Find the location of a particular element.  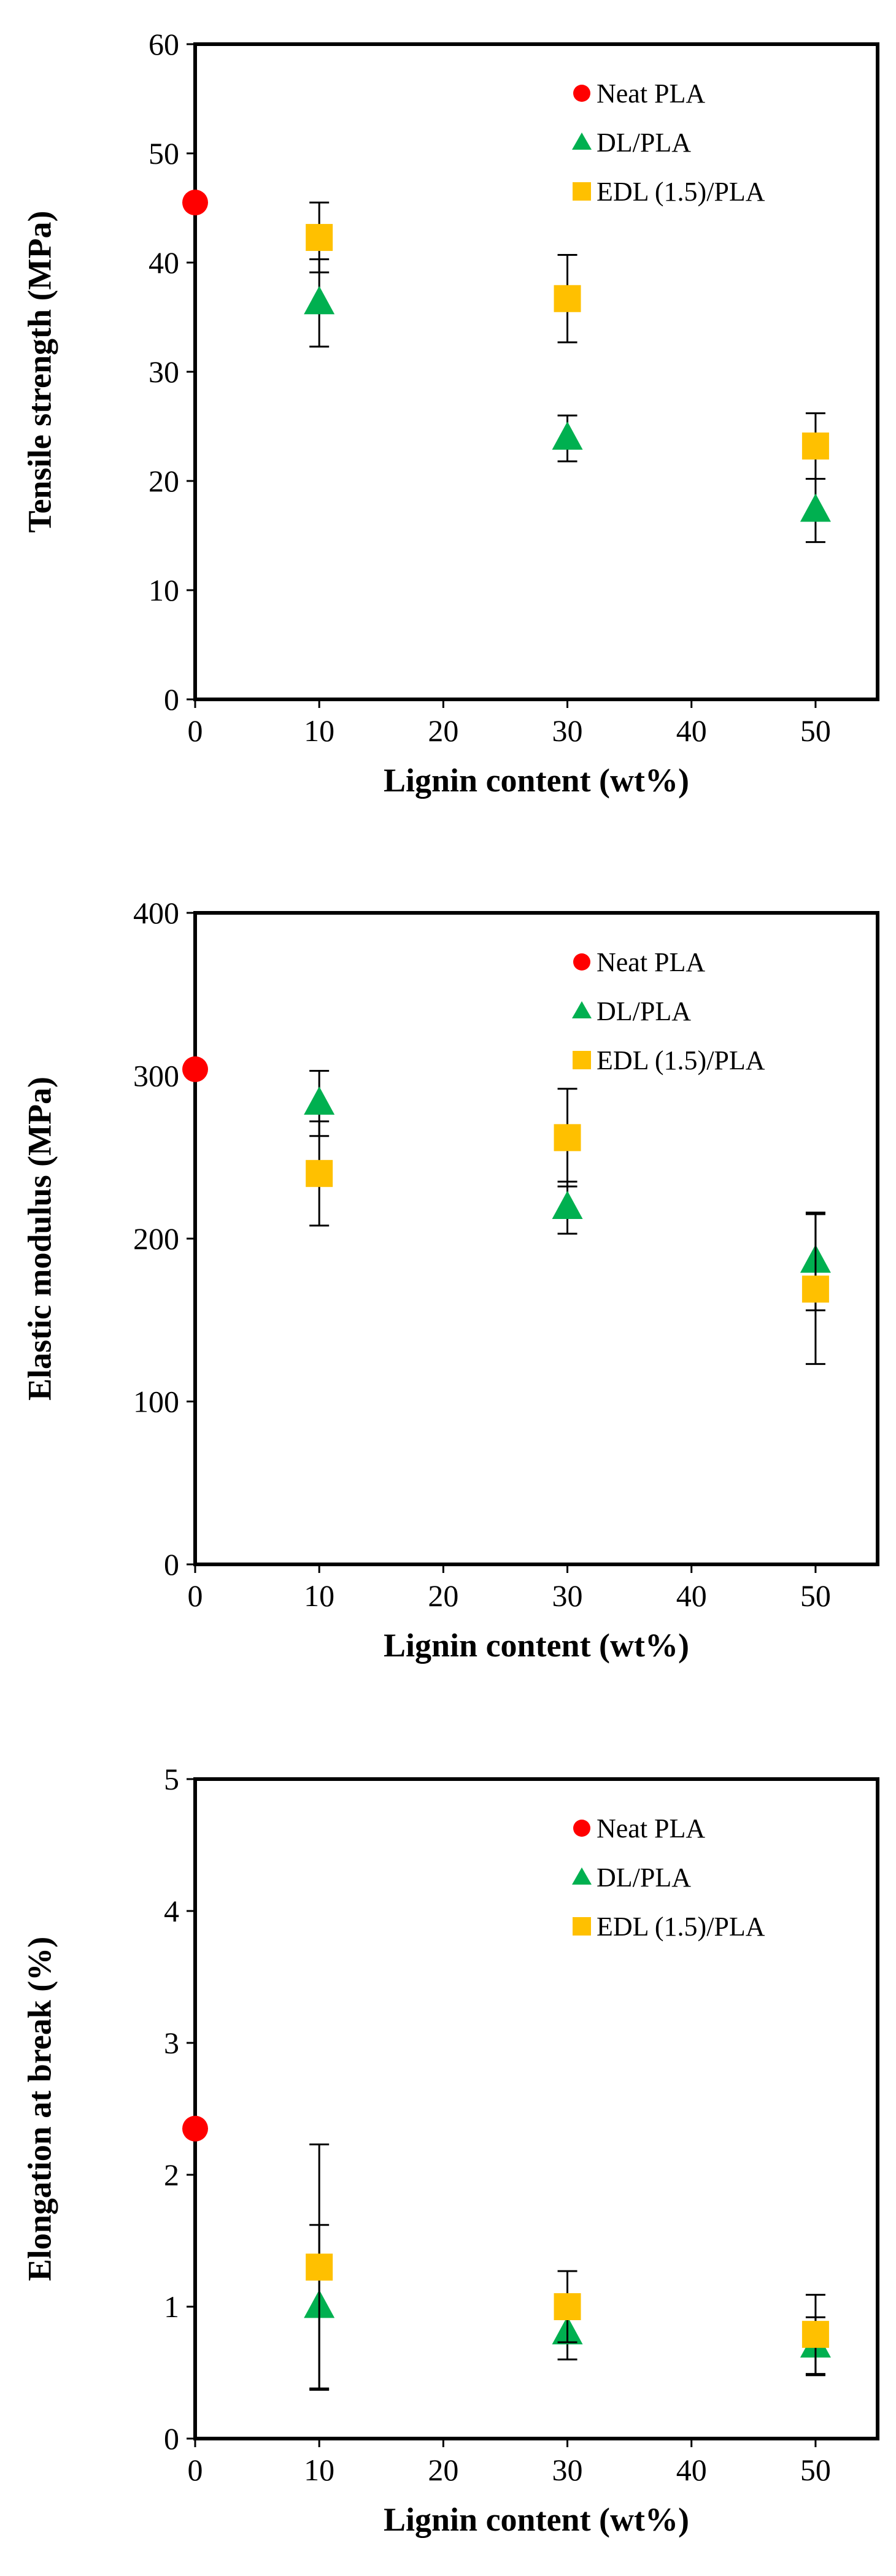

y-tick-label: 50 is located at coordinates (164, 153).